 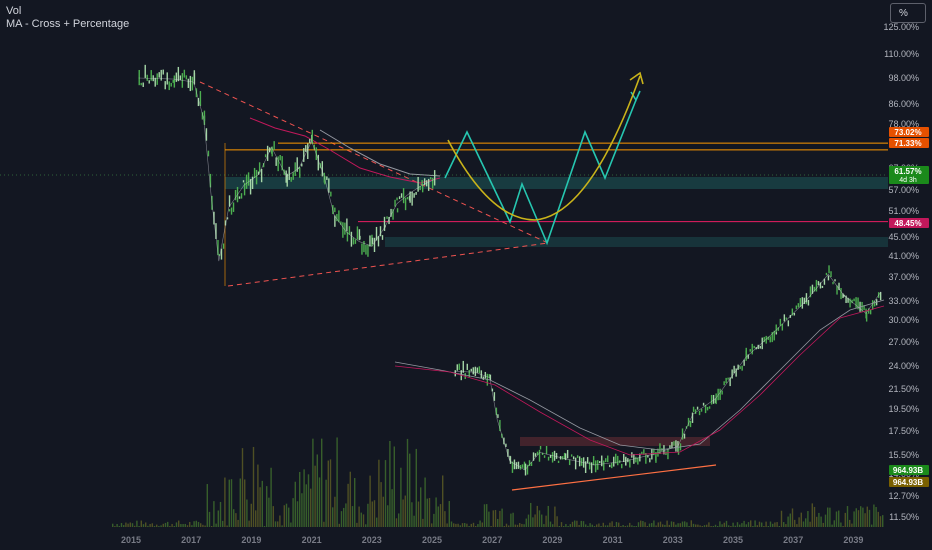 What do you see at coordinates (908, 13) in the screenshot?
I see `percent-scale-button: %` at bounding box center [908, 13].